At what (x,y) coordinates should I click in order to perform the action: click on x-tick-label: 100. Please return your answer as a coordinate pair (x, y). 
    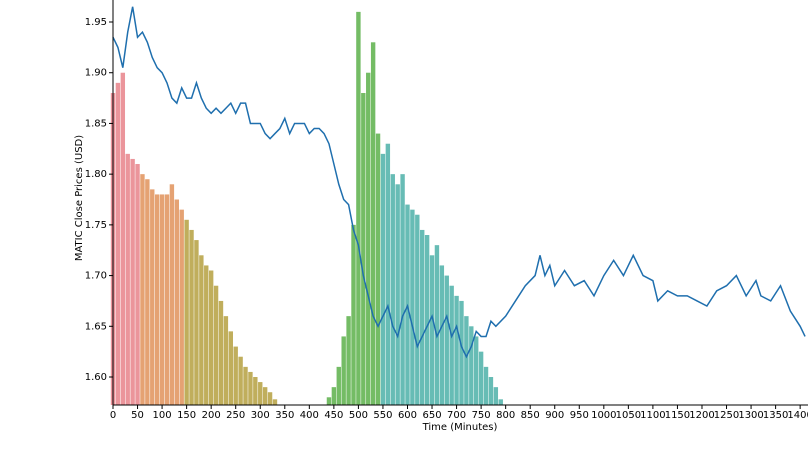
    Looking at the image, I should click on (162, 415).